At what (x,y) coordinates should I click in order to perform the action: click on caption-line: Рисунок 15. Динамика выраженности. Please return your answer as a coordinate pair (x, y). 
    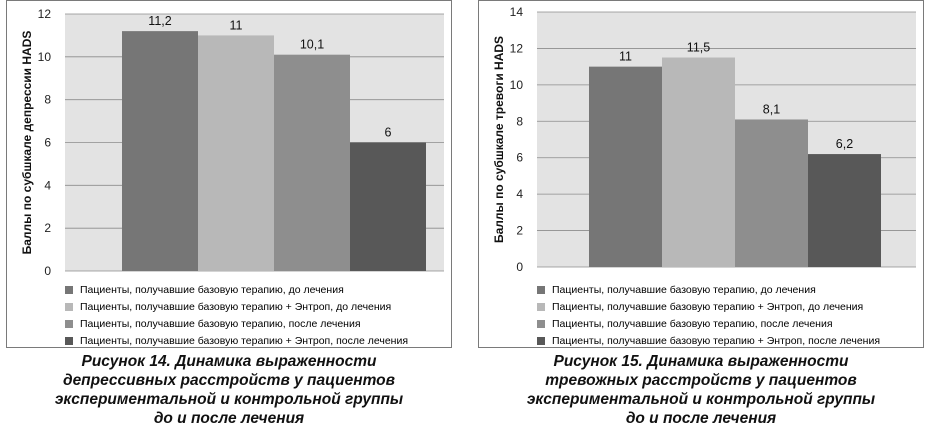
    Looking at the image, I should click on (701, 361).